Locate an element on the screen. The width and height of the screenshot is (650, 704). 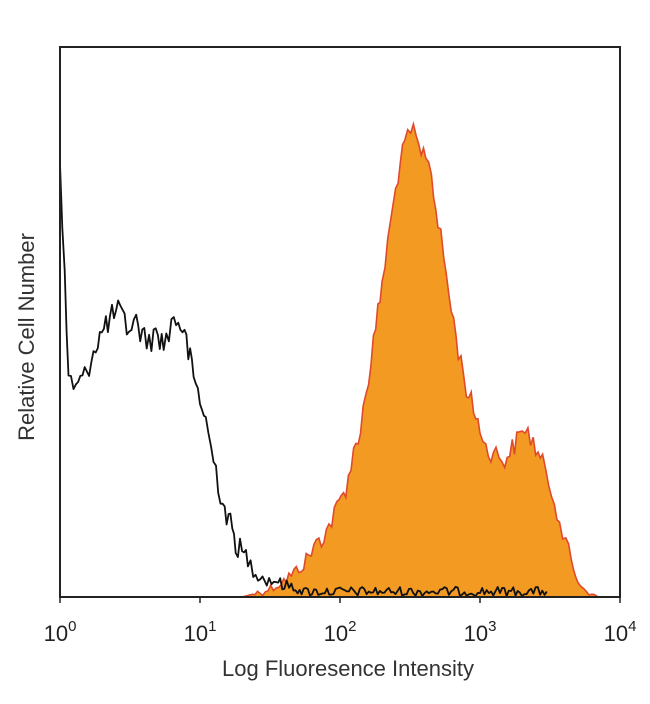
x-axis-label: Log Fluoresence Intensity is located at coordinates (348, 668).